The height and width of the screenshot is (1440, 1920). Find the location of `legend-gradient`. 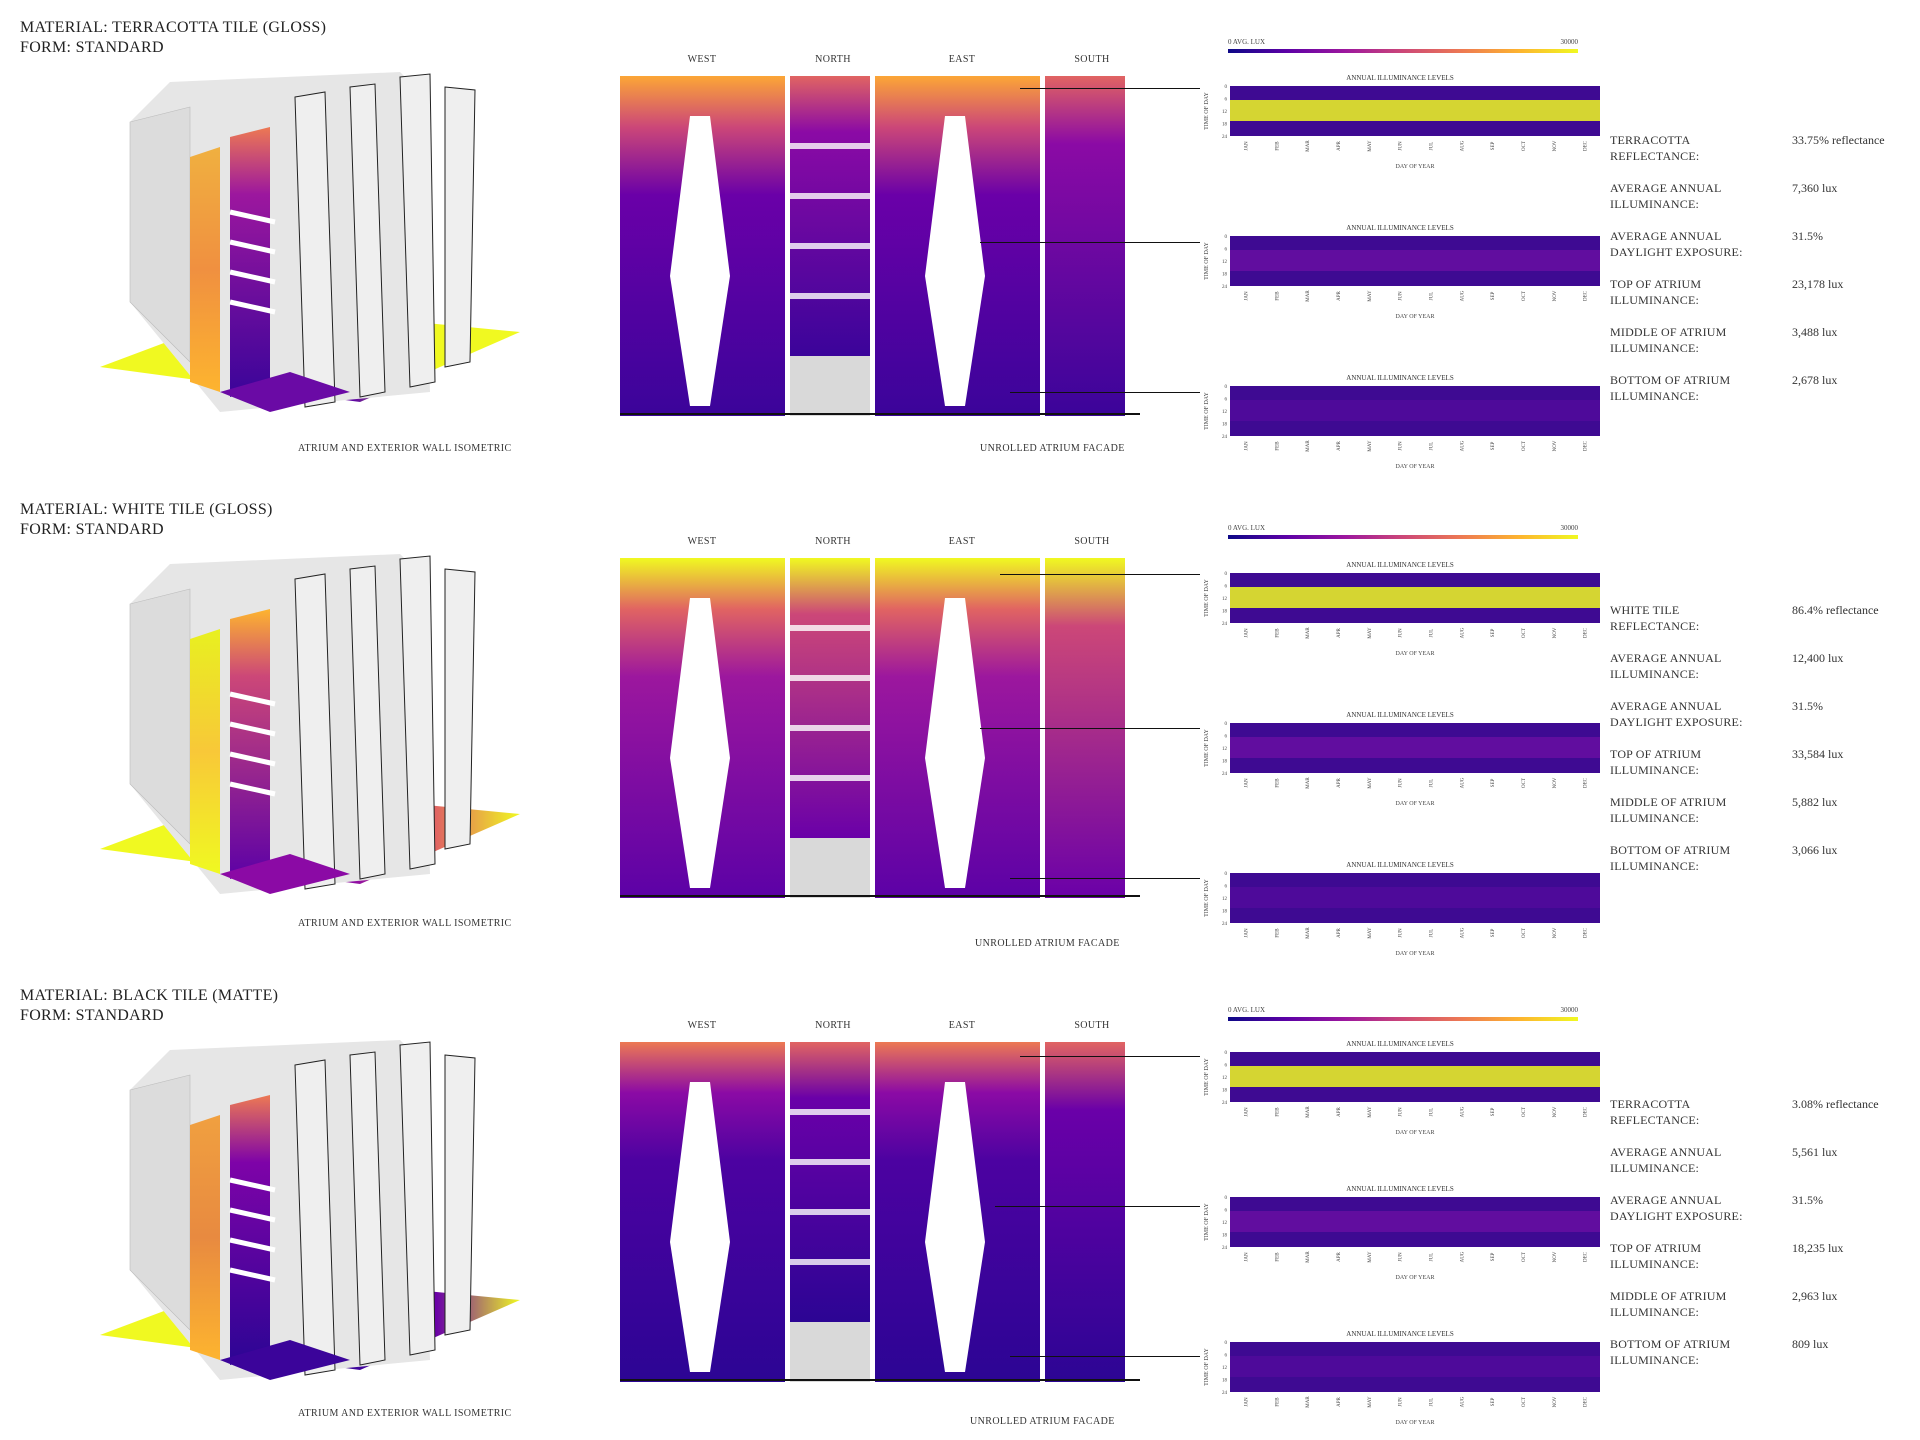

legend-gradient is located at coordinates (1403, 1019).